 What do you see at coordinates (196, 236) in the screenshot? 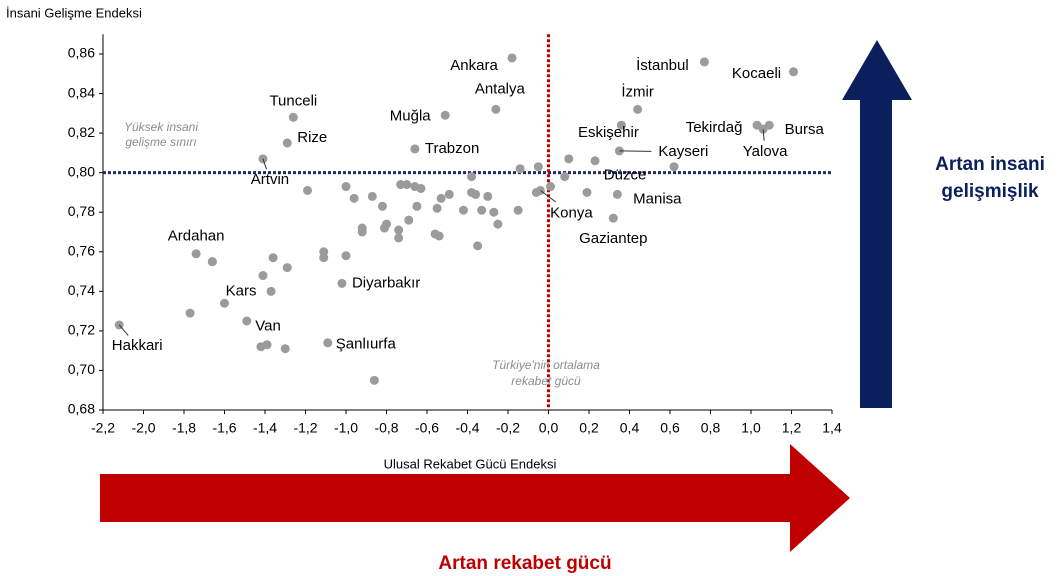
I see `point-label: Ardahan` at bounding box center [196, 236].